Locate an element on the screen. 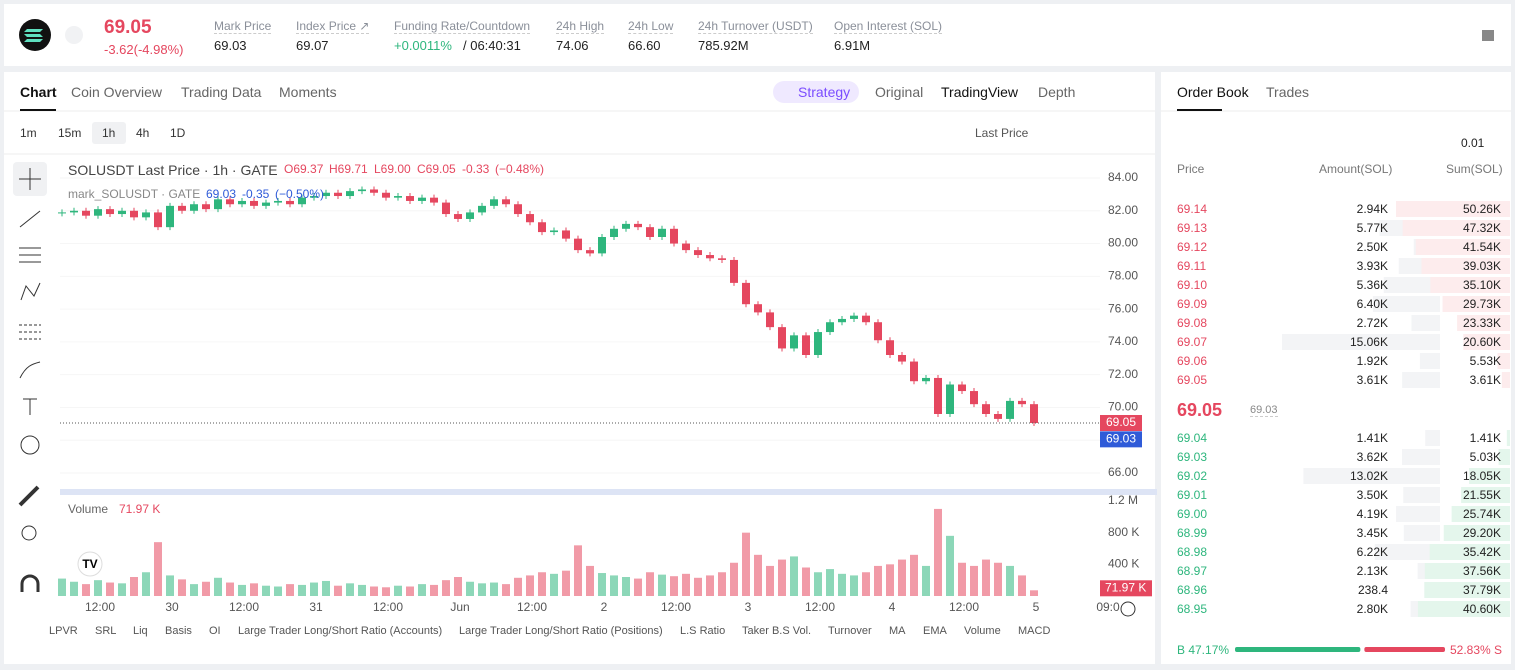 The height and width of the screenshot is (670, 1515). price: 69.05 is located at coordinates (128, 27).